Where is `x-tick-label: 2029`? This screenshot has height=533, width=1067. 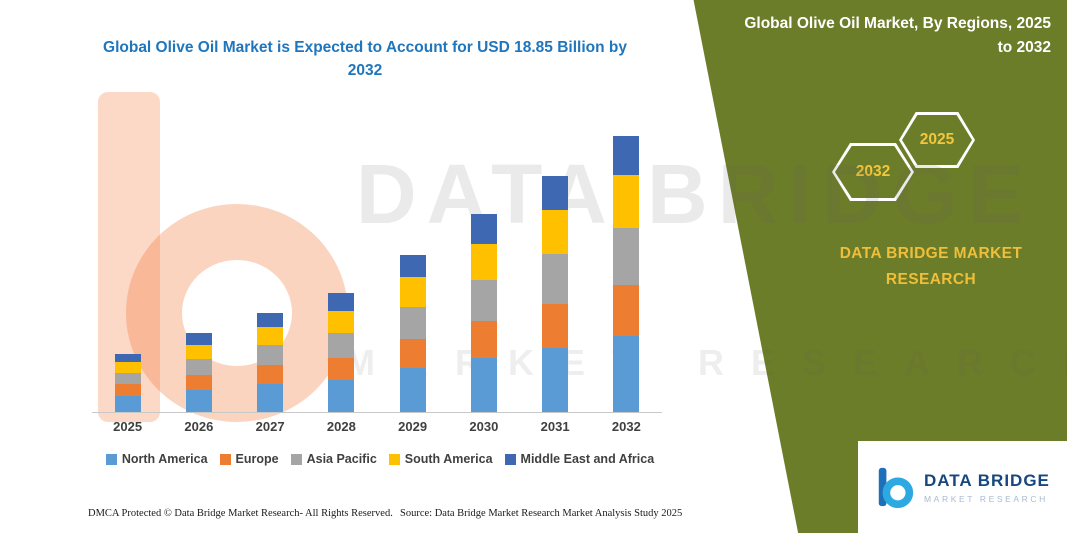 x-tick-label: 2029 is located at coordinates (413, 426).